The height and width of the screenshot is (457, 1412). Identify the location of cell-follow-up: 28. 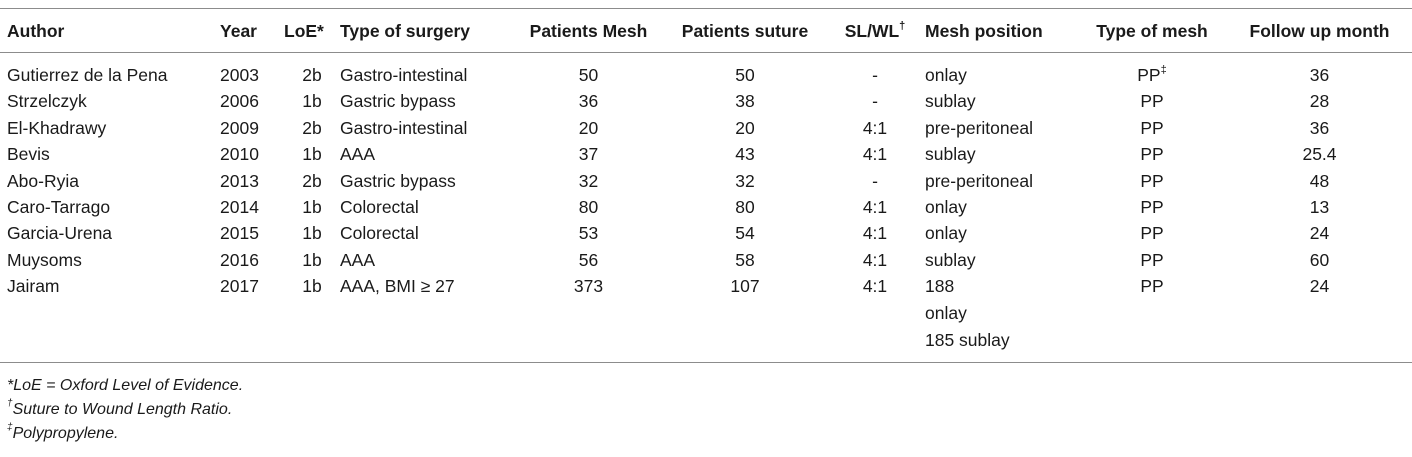
(1319, 101).